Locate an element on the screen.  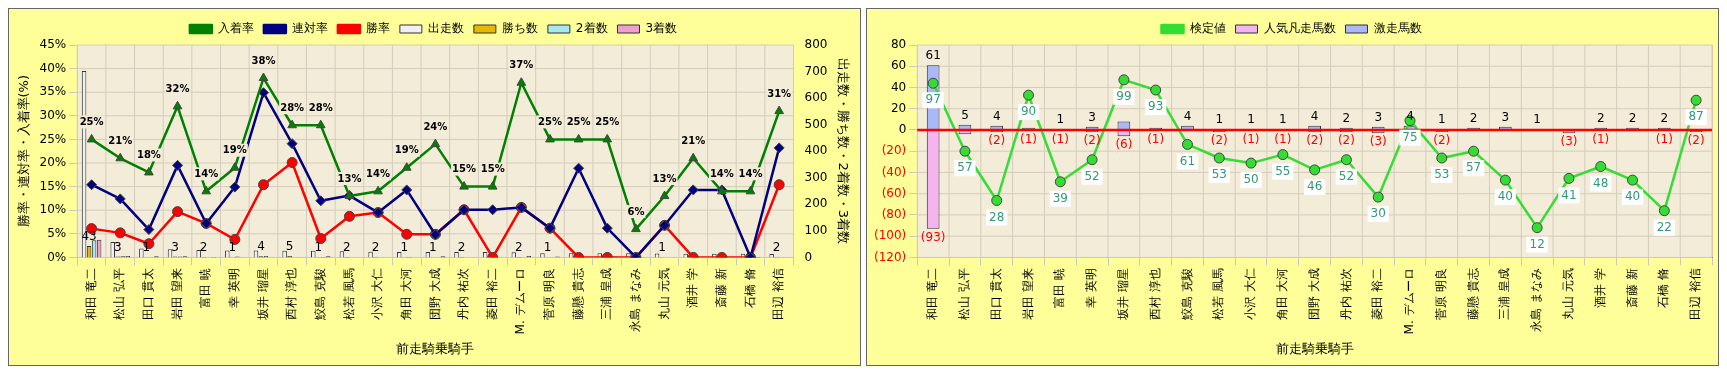
data-label: 55 is located at coordinates (1283, 170).